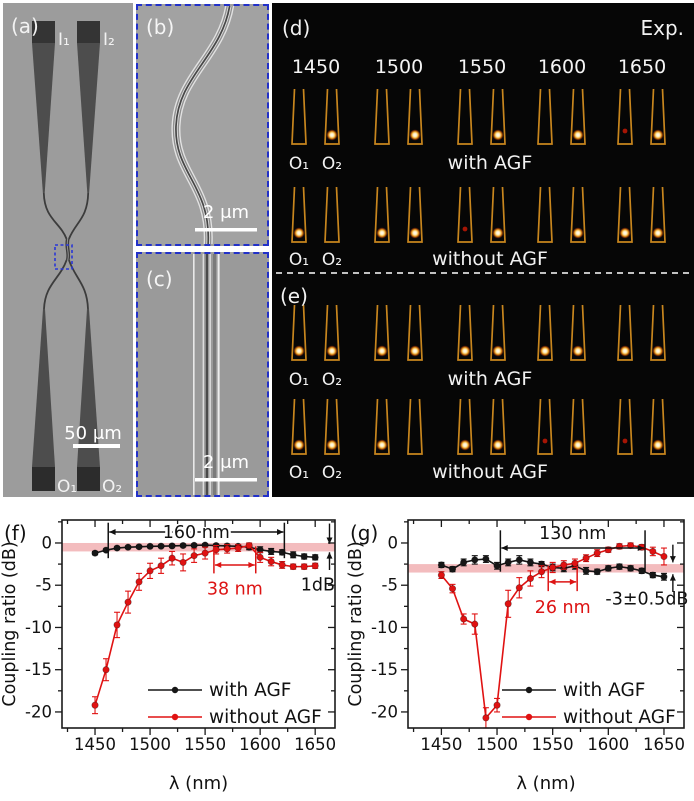 The image size is (694, 801). I want to click on row-caption: with AGF, so click(490, 379).